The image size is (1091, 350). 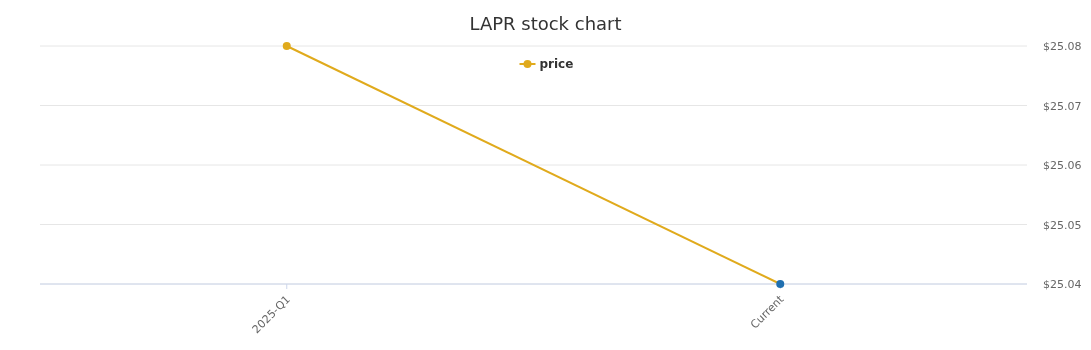 I want to click on chart-title: LAPR stock chart, so click(x=545, y=23).